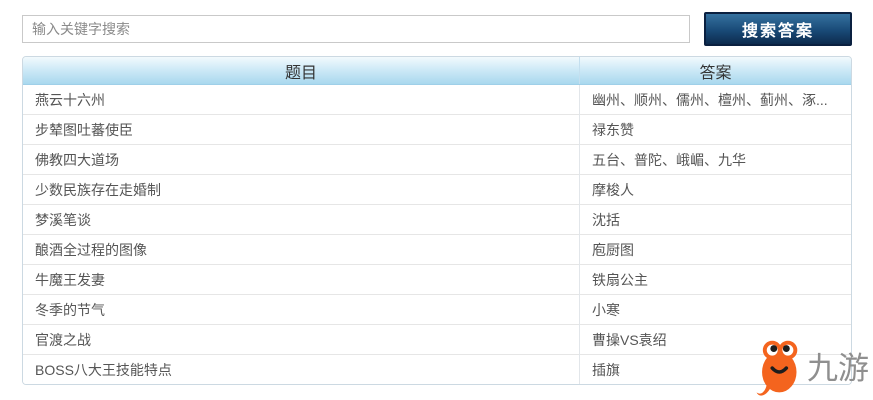 The width and height of the screenshot is (873, 400). Describe the element at coordinates (715, 71) in the screenshot. I see `column-header-answer: 答案` at that location.